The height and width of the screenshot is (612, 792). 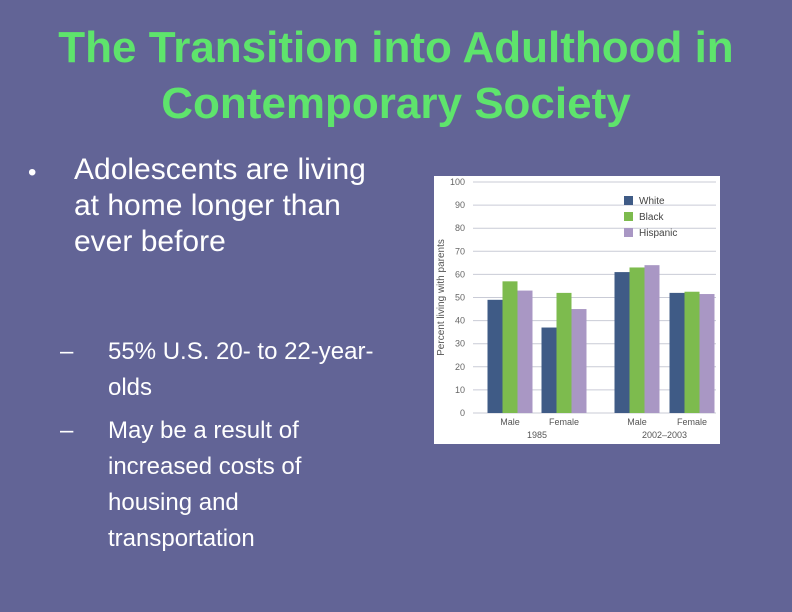 What do you see at coordinates (460, 274) in the screenshot?
I see `y-tick-label-60: 60` at bounding box center [460, 274].